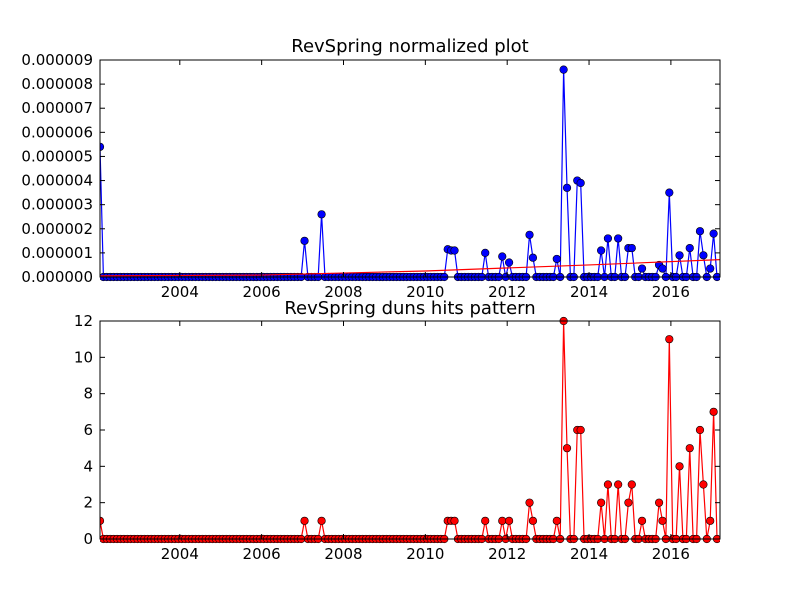 This screenshot has height=600, width=800. Describe the element at coordinates (88, 430) in the screenshot. I see `y-tick-label: 6` at that location.